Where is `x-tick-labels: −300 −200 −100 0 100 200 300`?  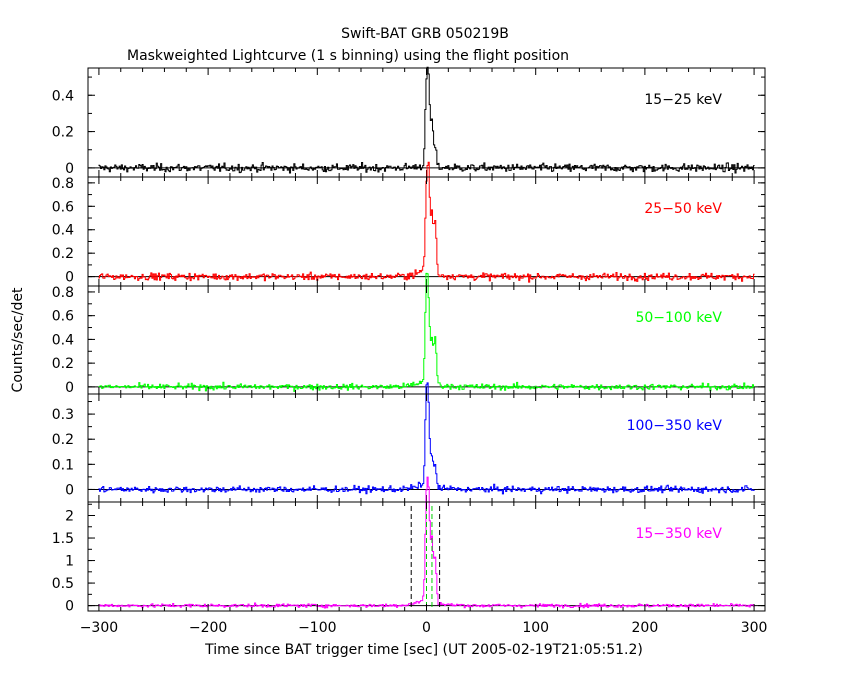
x-tick-labels: −300 −200 −100 0 100 200 300 is located at coordinates (424, 628).